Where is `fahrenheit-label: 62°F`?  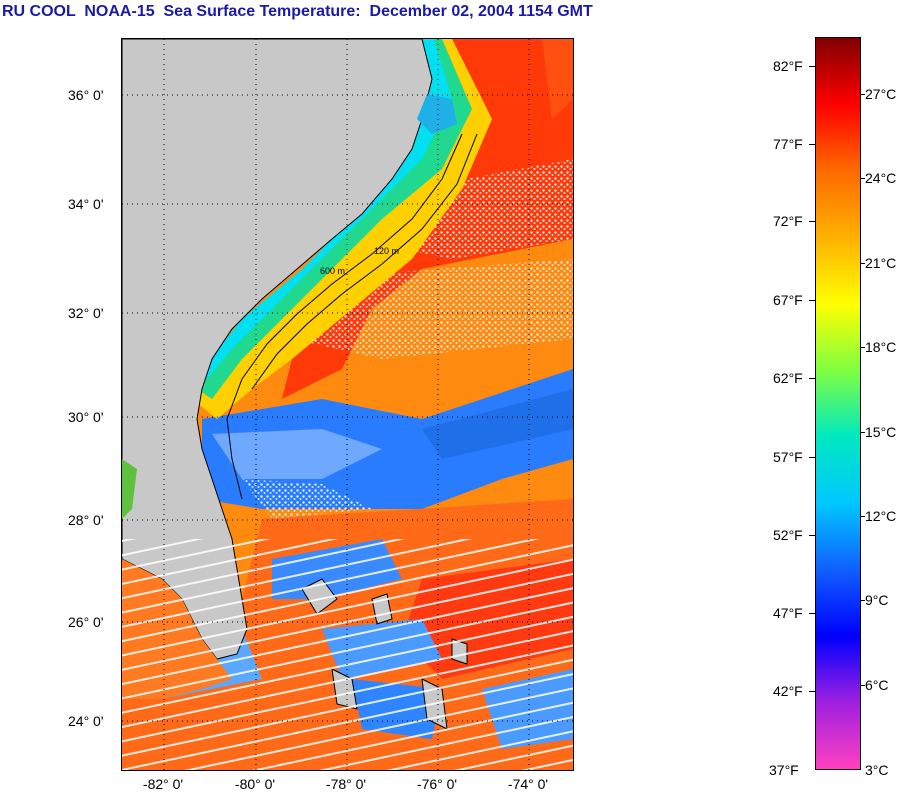
fahrenheit-label: 62°F is located at coordinates (788, 378).